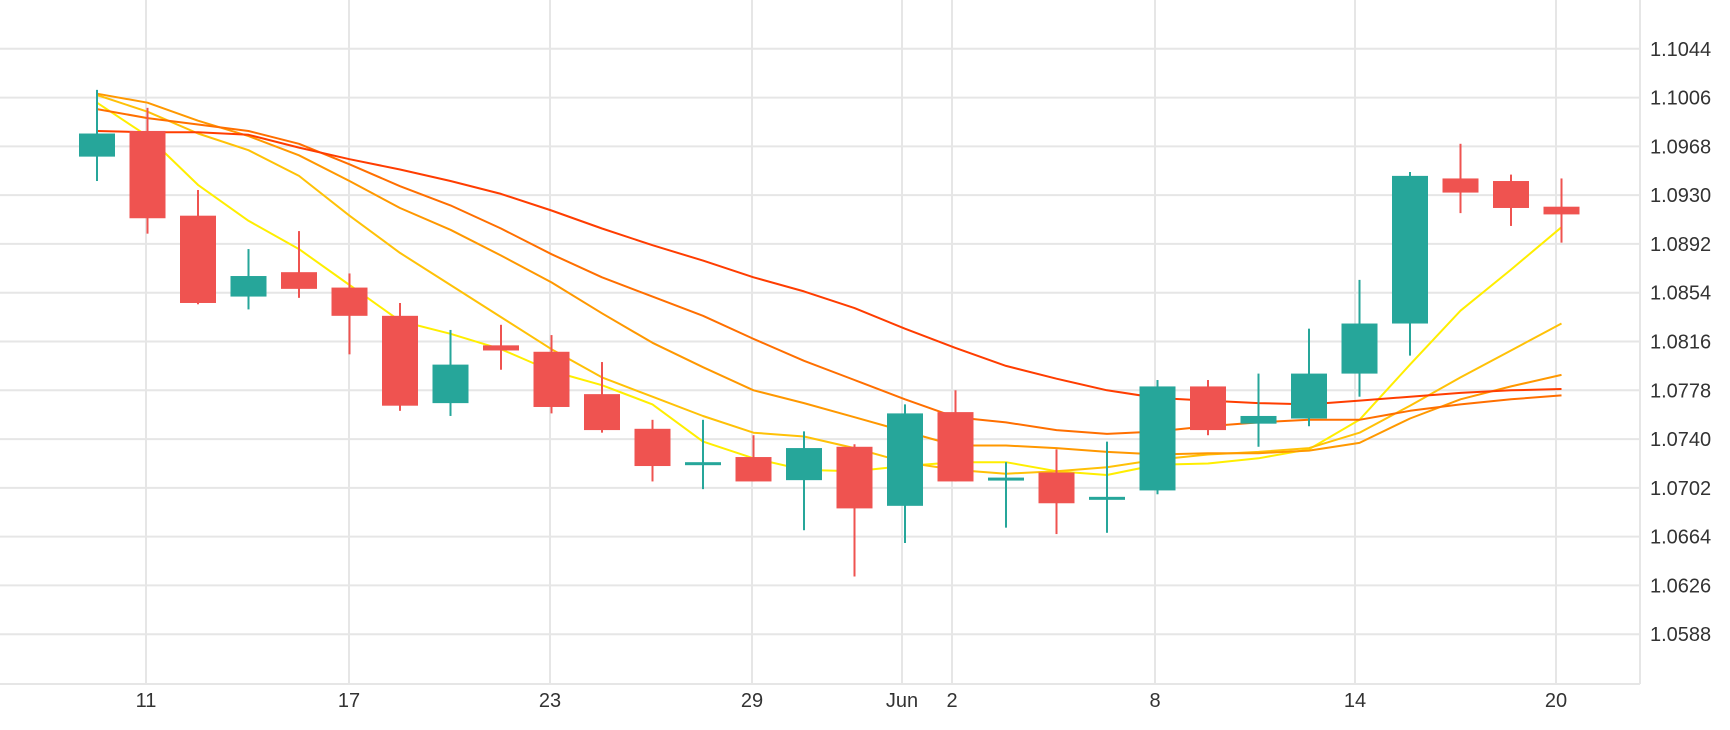 The width and height of the screenshot is (1730, 730). I want to click on y-tick-label: 1.0854, so click(1680, 294).